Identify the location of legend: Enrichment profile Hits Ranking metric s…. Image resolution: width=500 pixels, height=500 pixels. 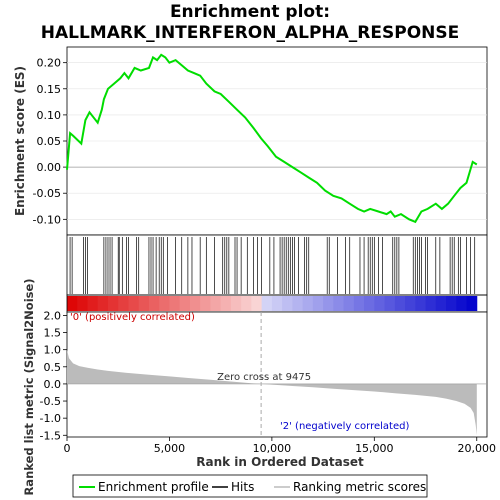
(250, 486).